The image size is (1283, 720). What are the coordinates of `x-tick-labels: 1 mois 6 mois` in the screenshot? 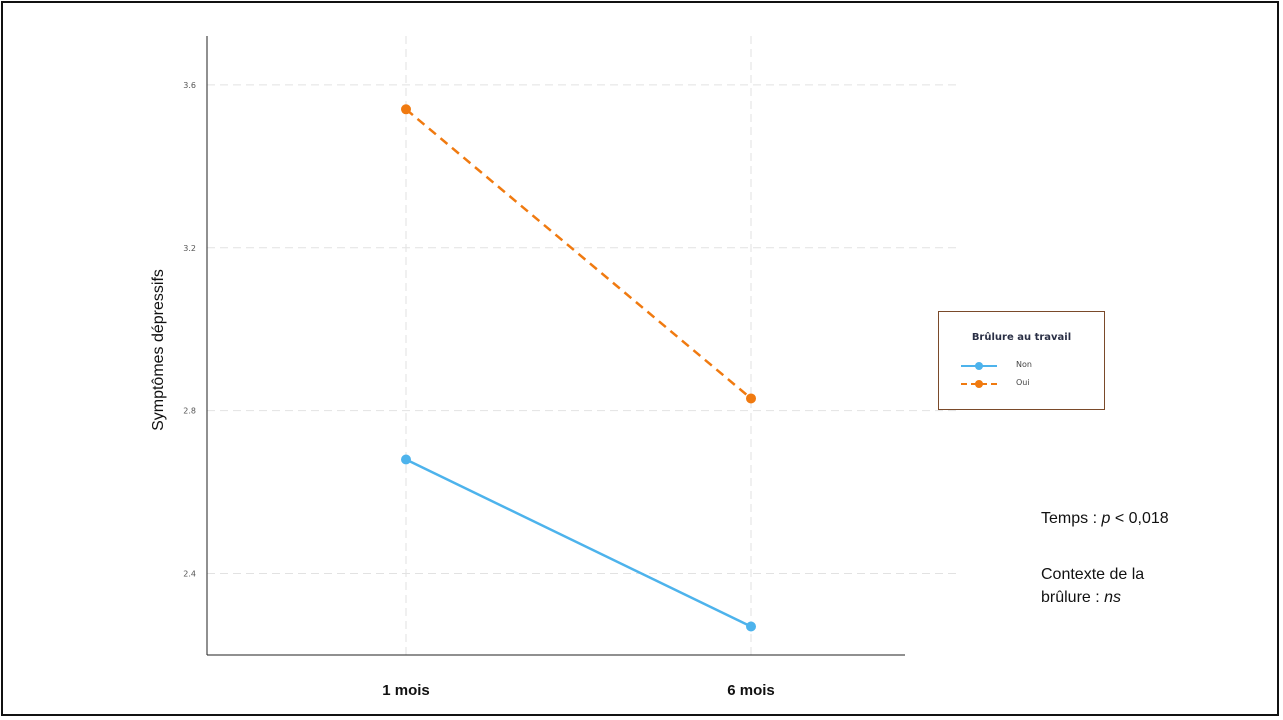 It's located at (578, 690).